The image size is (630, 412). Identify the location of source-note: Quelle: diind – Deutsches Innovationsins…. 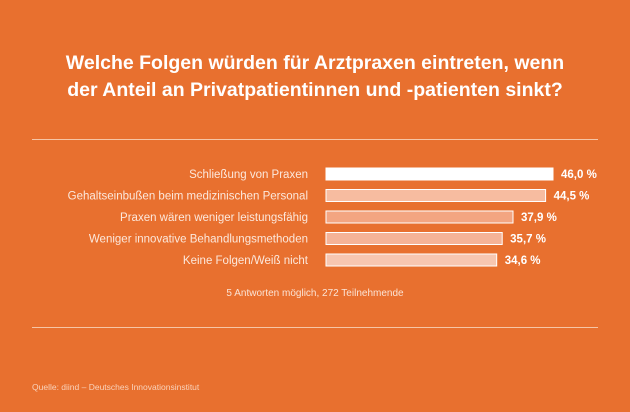
(116, 387).